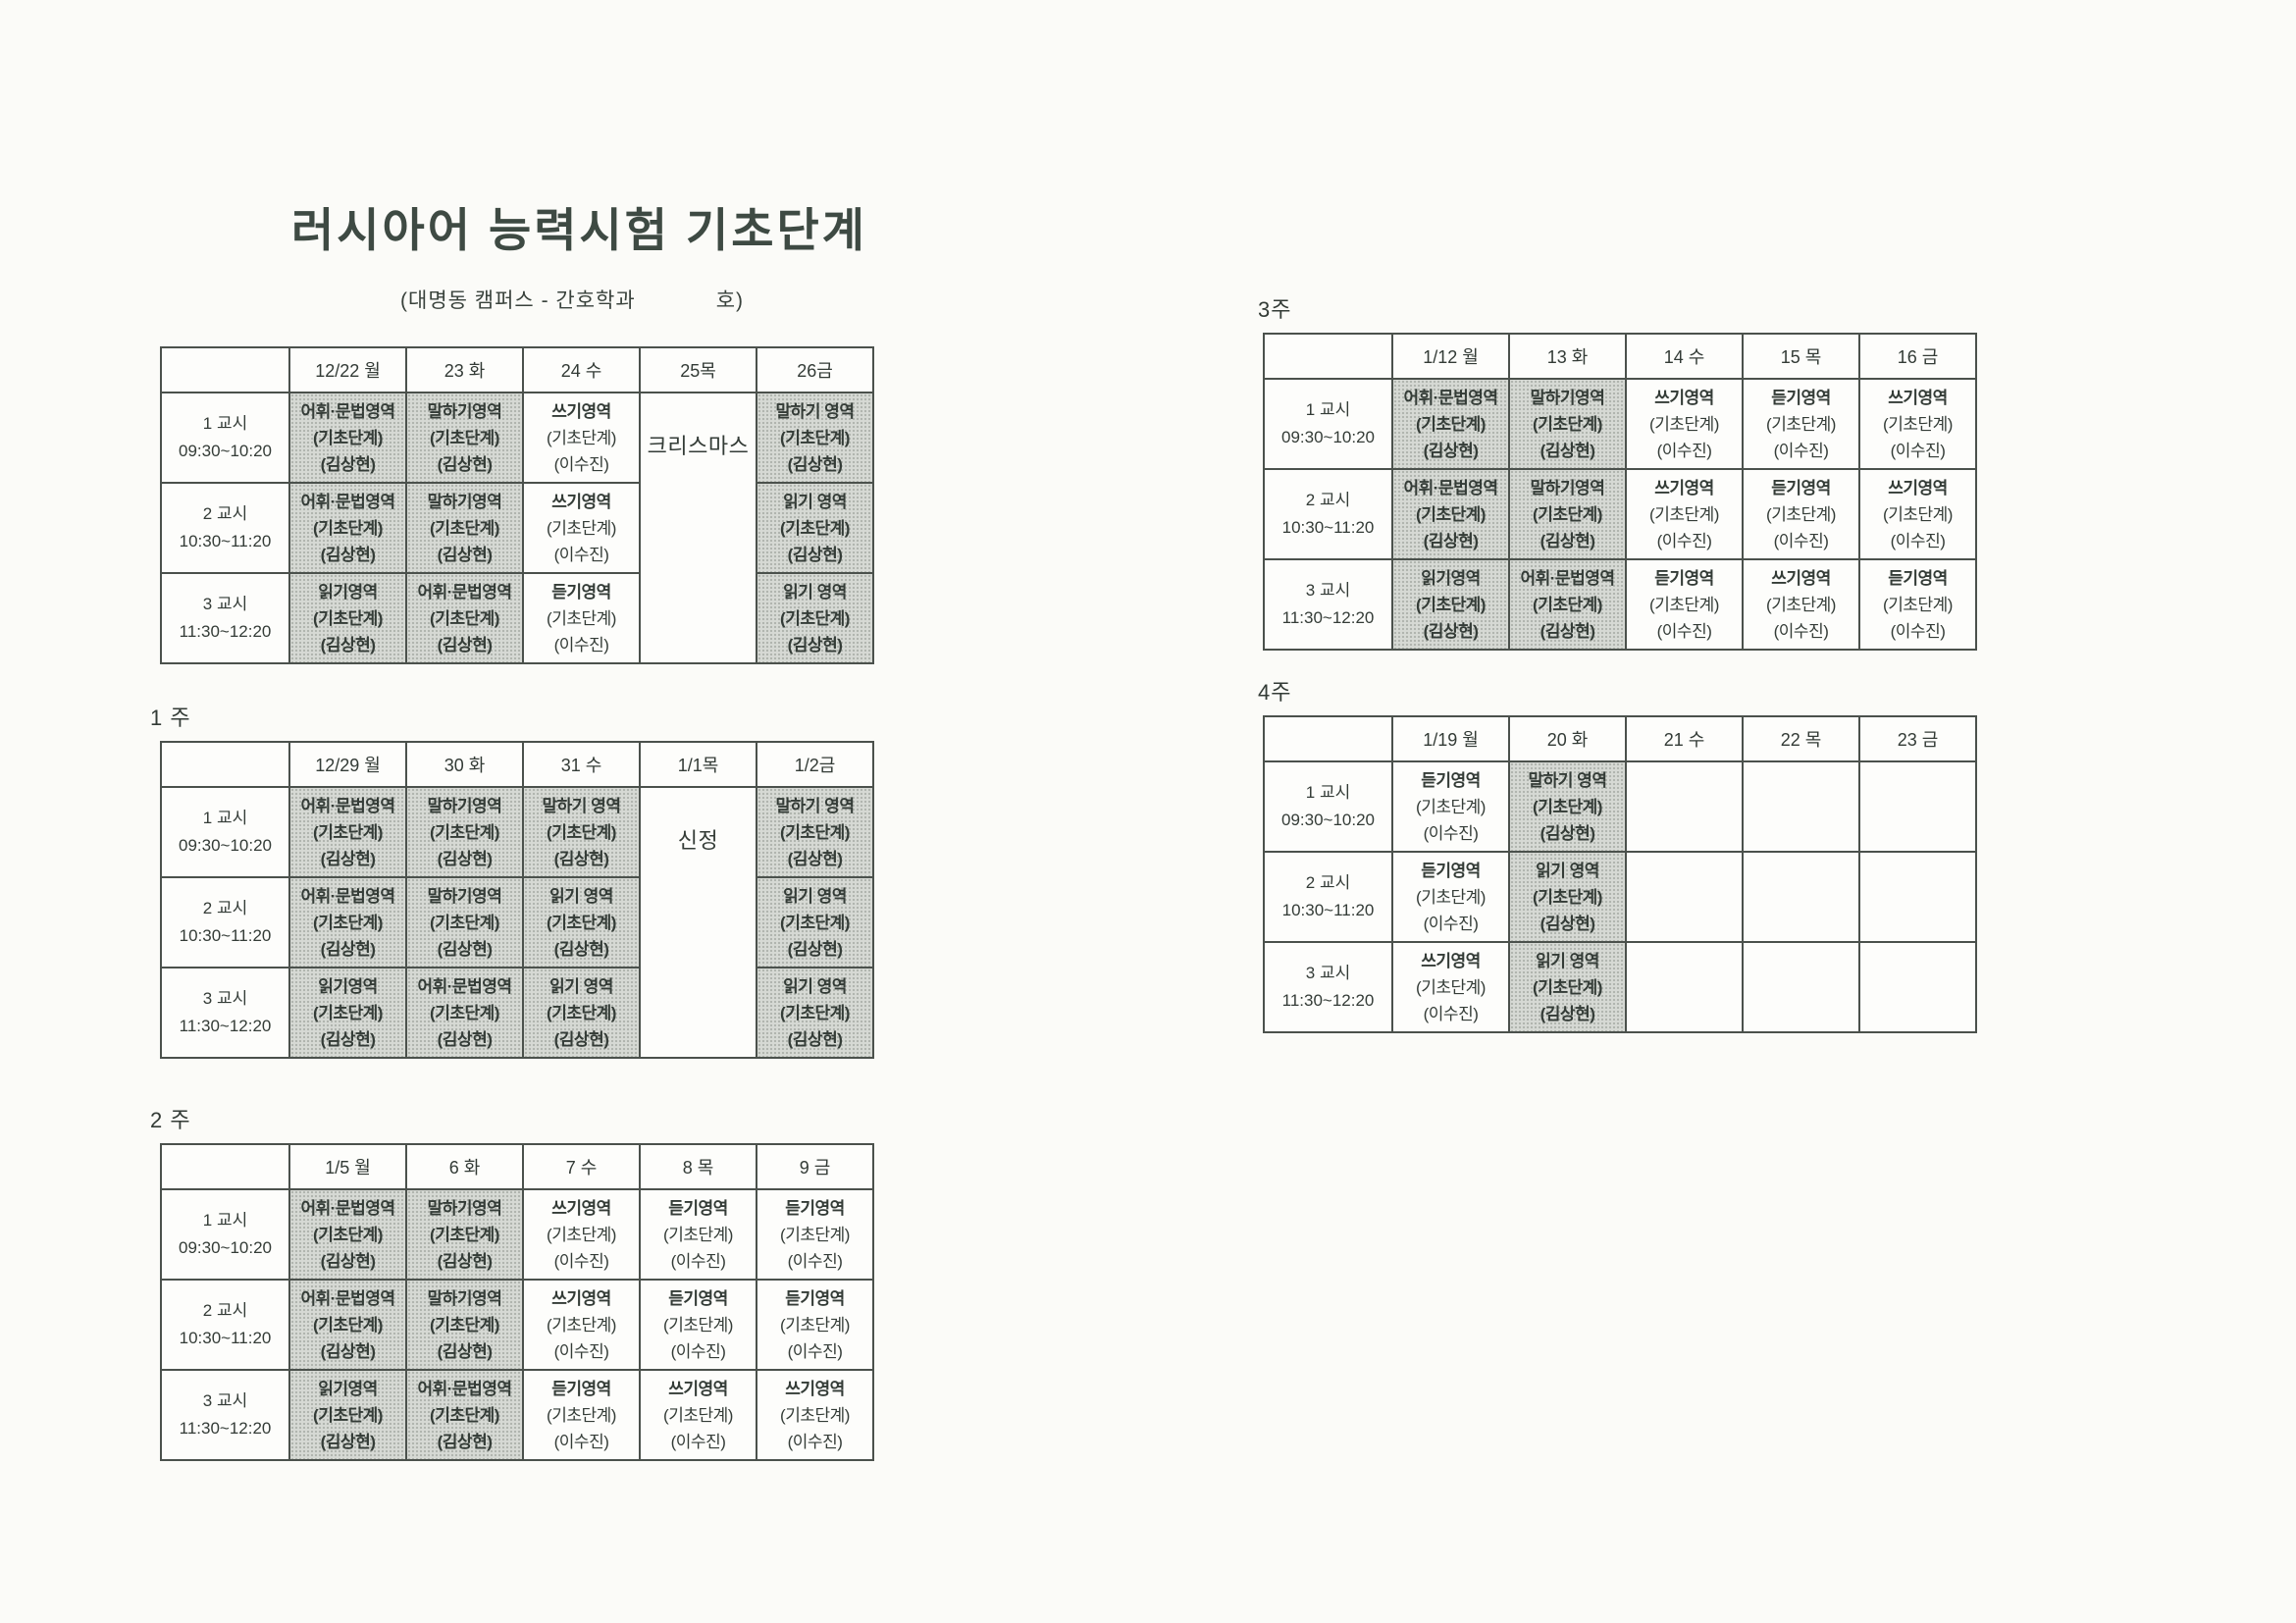 The image size is (2296, 1623). Describe the element at coordinates (698, 922) in the screenshot. I see `holiday-cell: 신정` at that location.